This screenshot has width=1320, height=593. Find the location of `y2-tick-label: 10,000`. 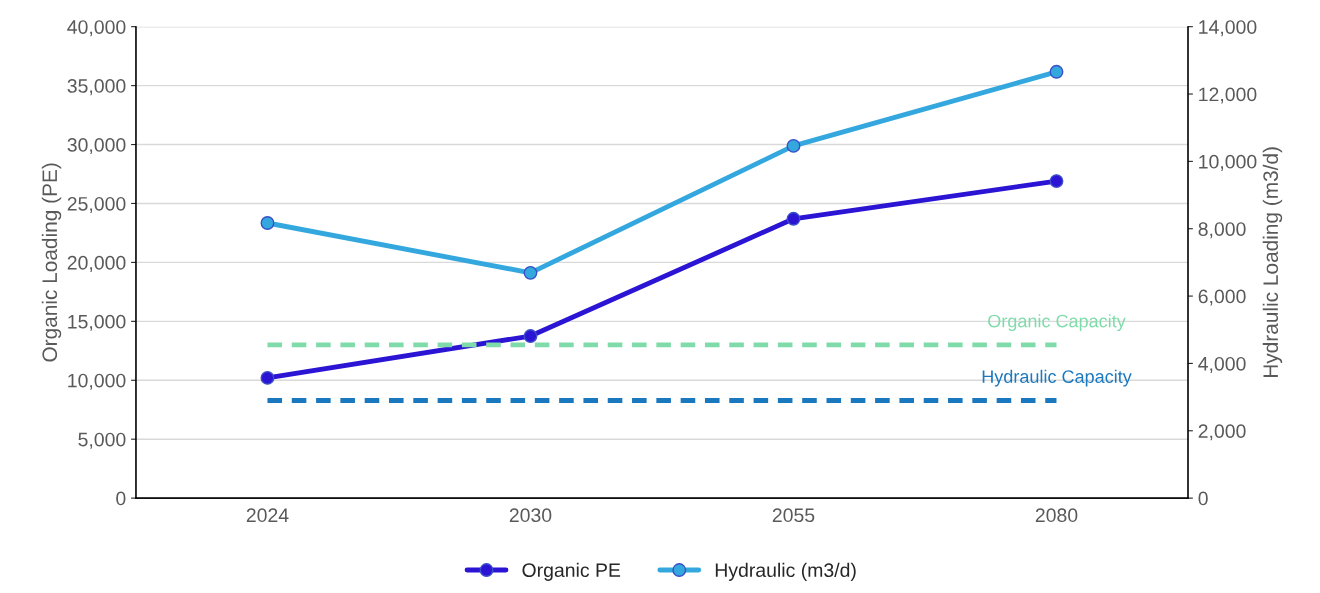

y2-tick-label: 10,000 is located at coordinates (1228, 162).